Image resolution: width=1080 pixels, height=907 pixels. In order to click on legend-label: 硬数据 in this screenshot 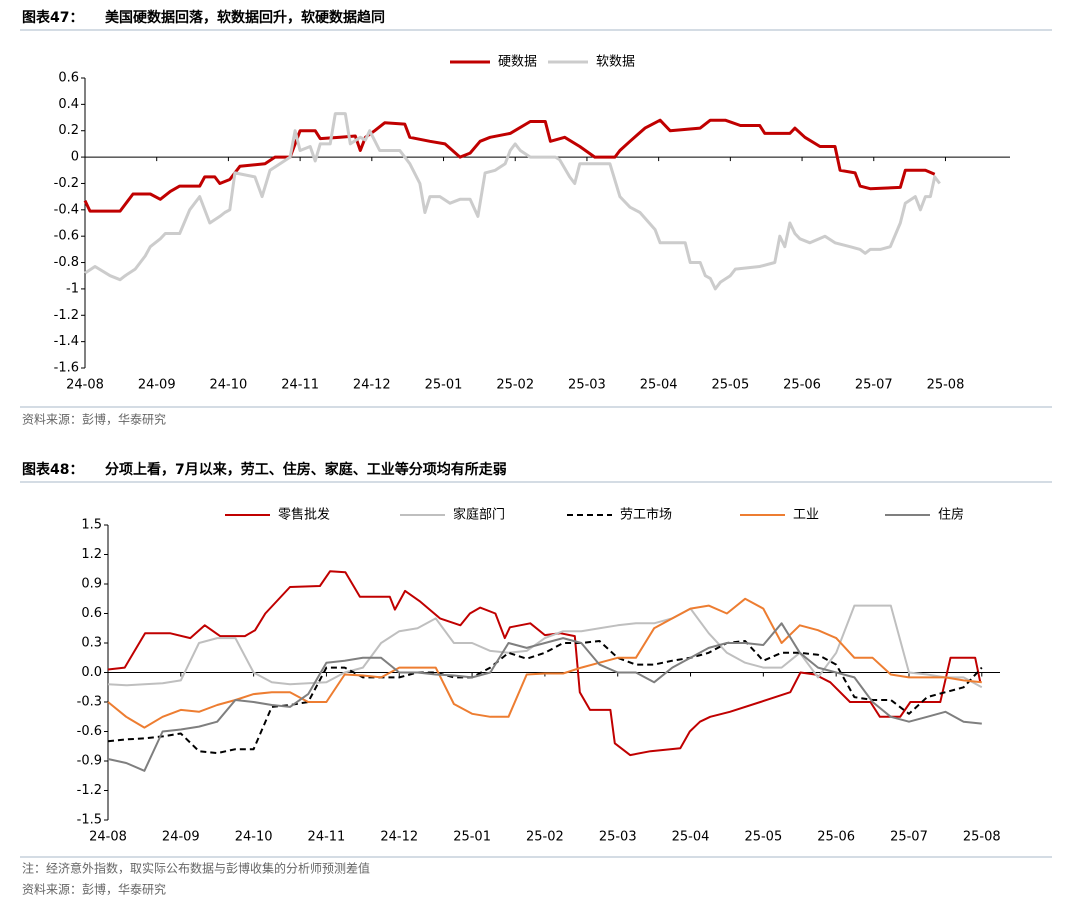, I will do `click(517, 62)`.